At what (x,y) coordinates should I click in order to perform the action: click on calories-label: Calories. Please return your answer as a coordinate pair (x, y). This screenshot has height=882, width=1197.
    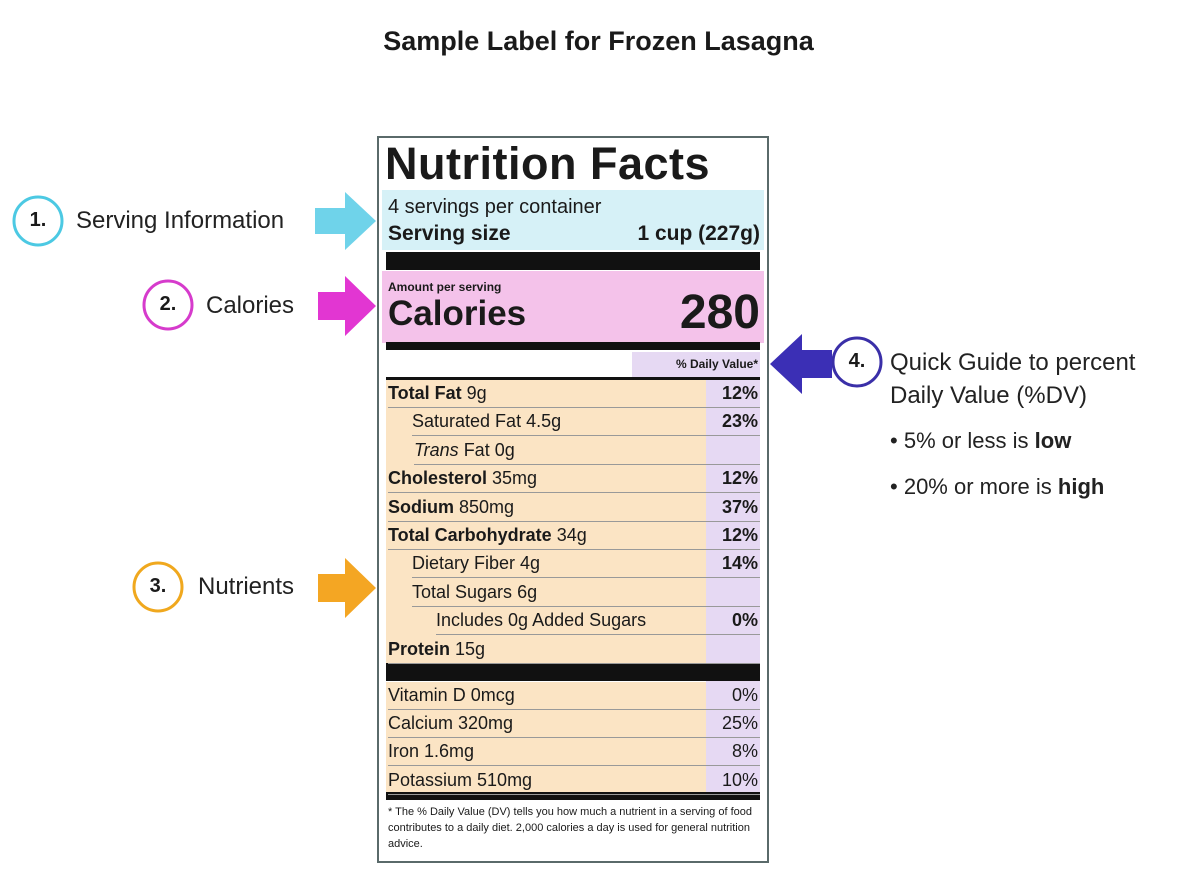
    Looking at the image, I should click on (457, 313).